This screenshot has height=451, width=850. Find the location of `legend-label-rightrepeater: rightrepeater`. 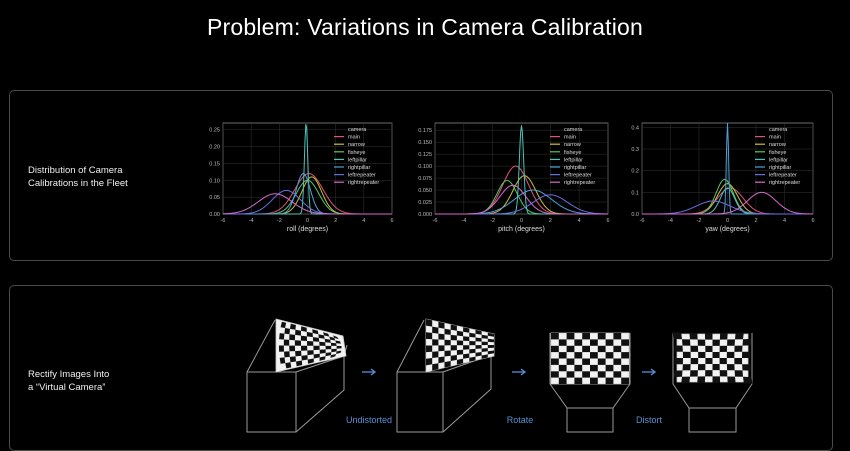

legend-label-rightrepeater: rightrepeater is located at coordinates (363, 183).